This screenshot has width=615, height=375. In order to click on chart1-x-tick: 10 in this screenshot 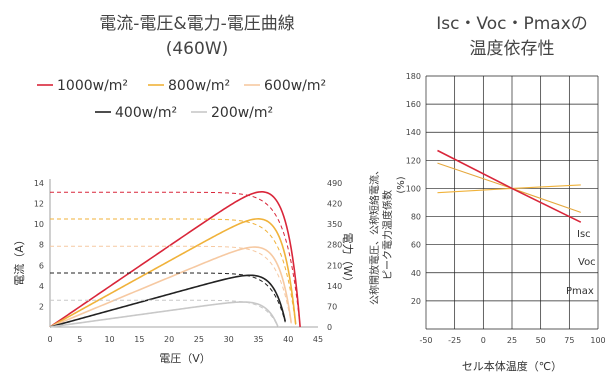, I will do `click(109, 339)`.